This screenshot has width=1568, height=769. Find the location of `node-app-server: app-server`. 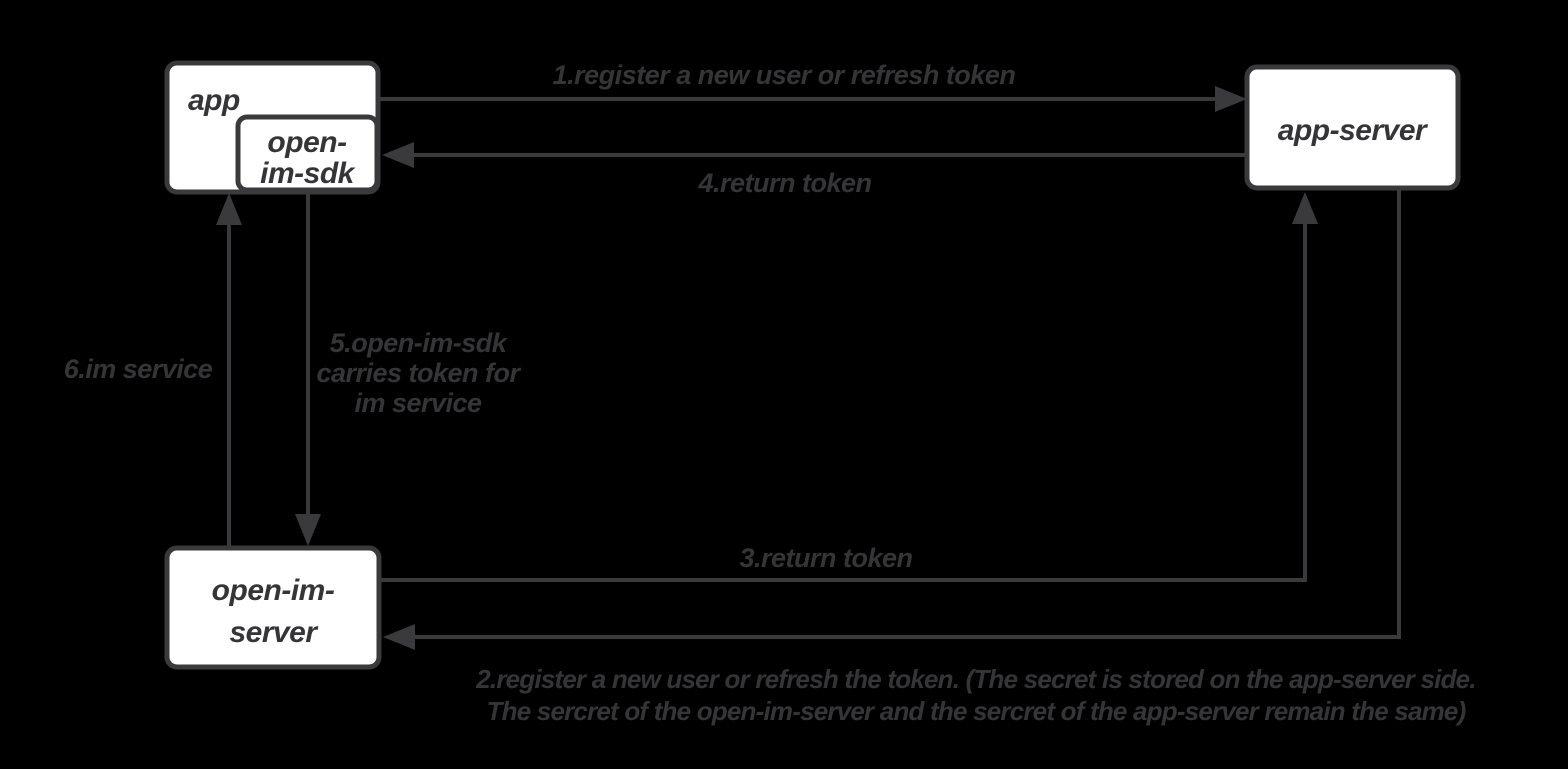

node-app-server: app-server is located at coordinates (1352, 127).